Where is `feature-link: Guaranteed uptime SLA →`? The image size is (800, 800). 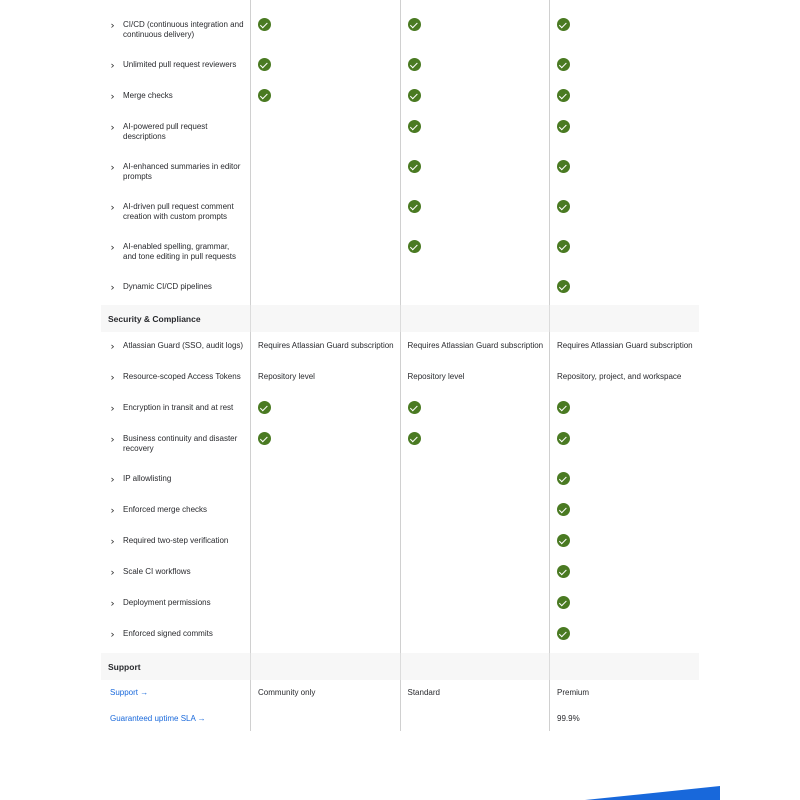
feature-link: Guaranteed uptime SLA → is located at coordinates (158, 718).